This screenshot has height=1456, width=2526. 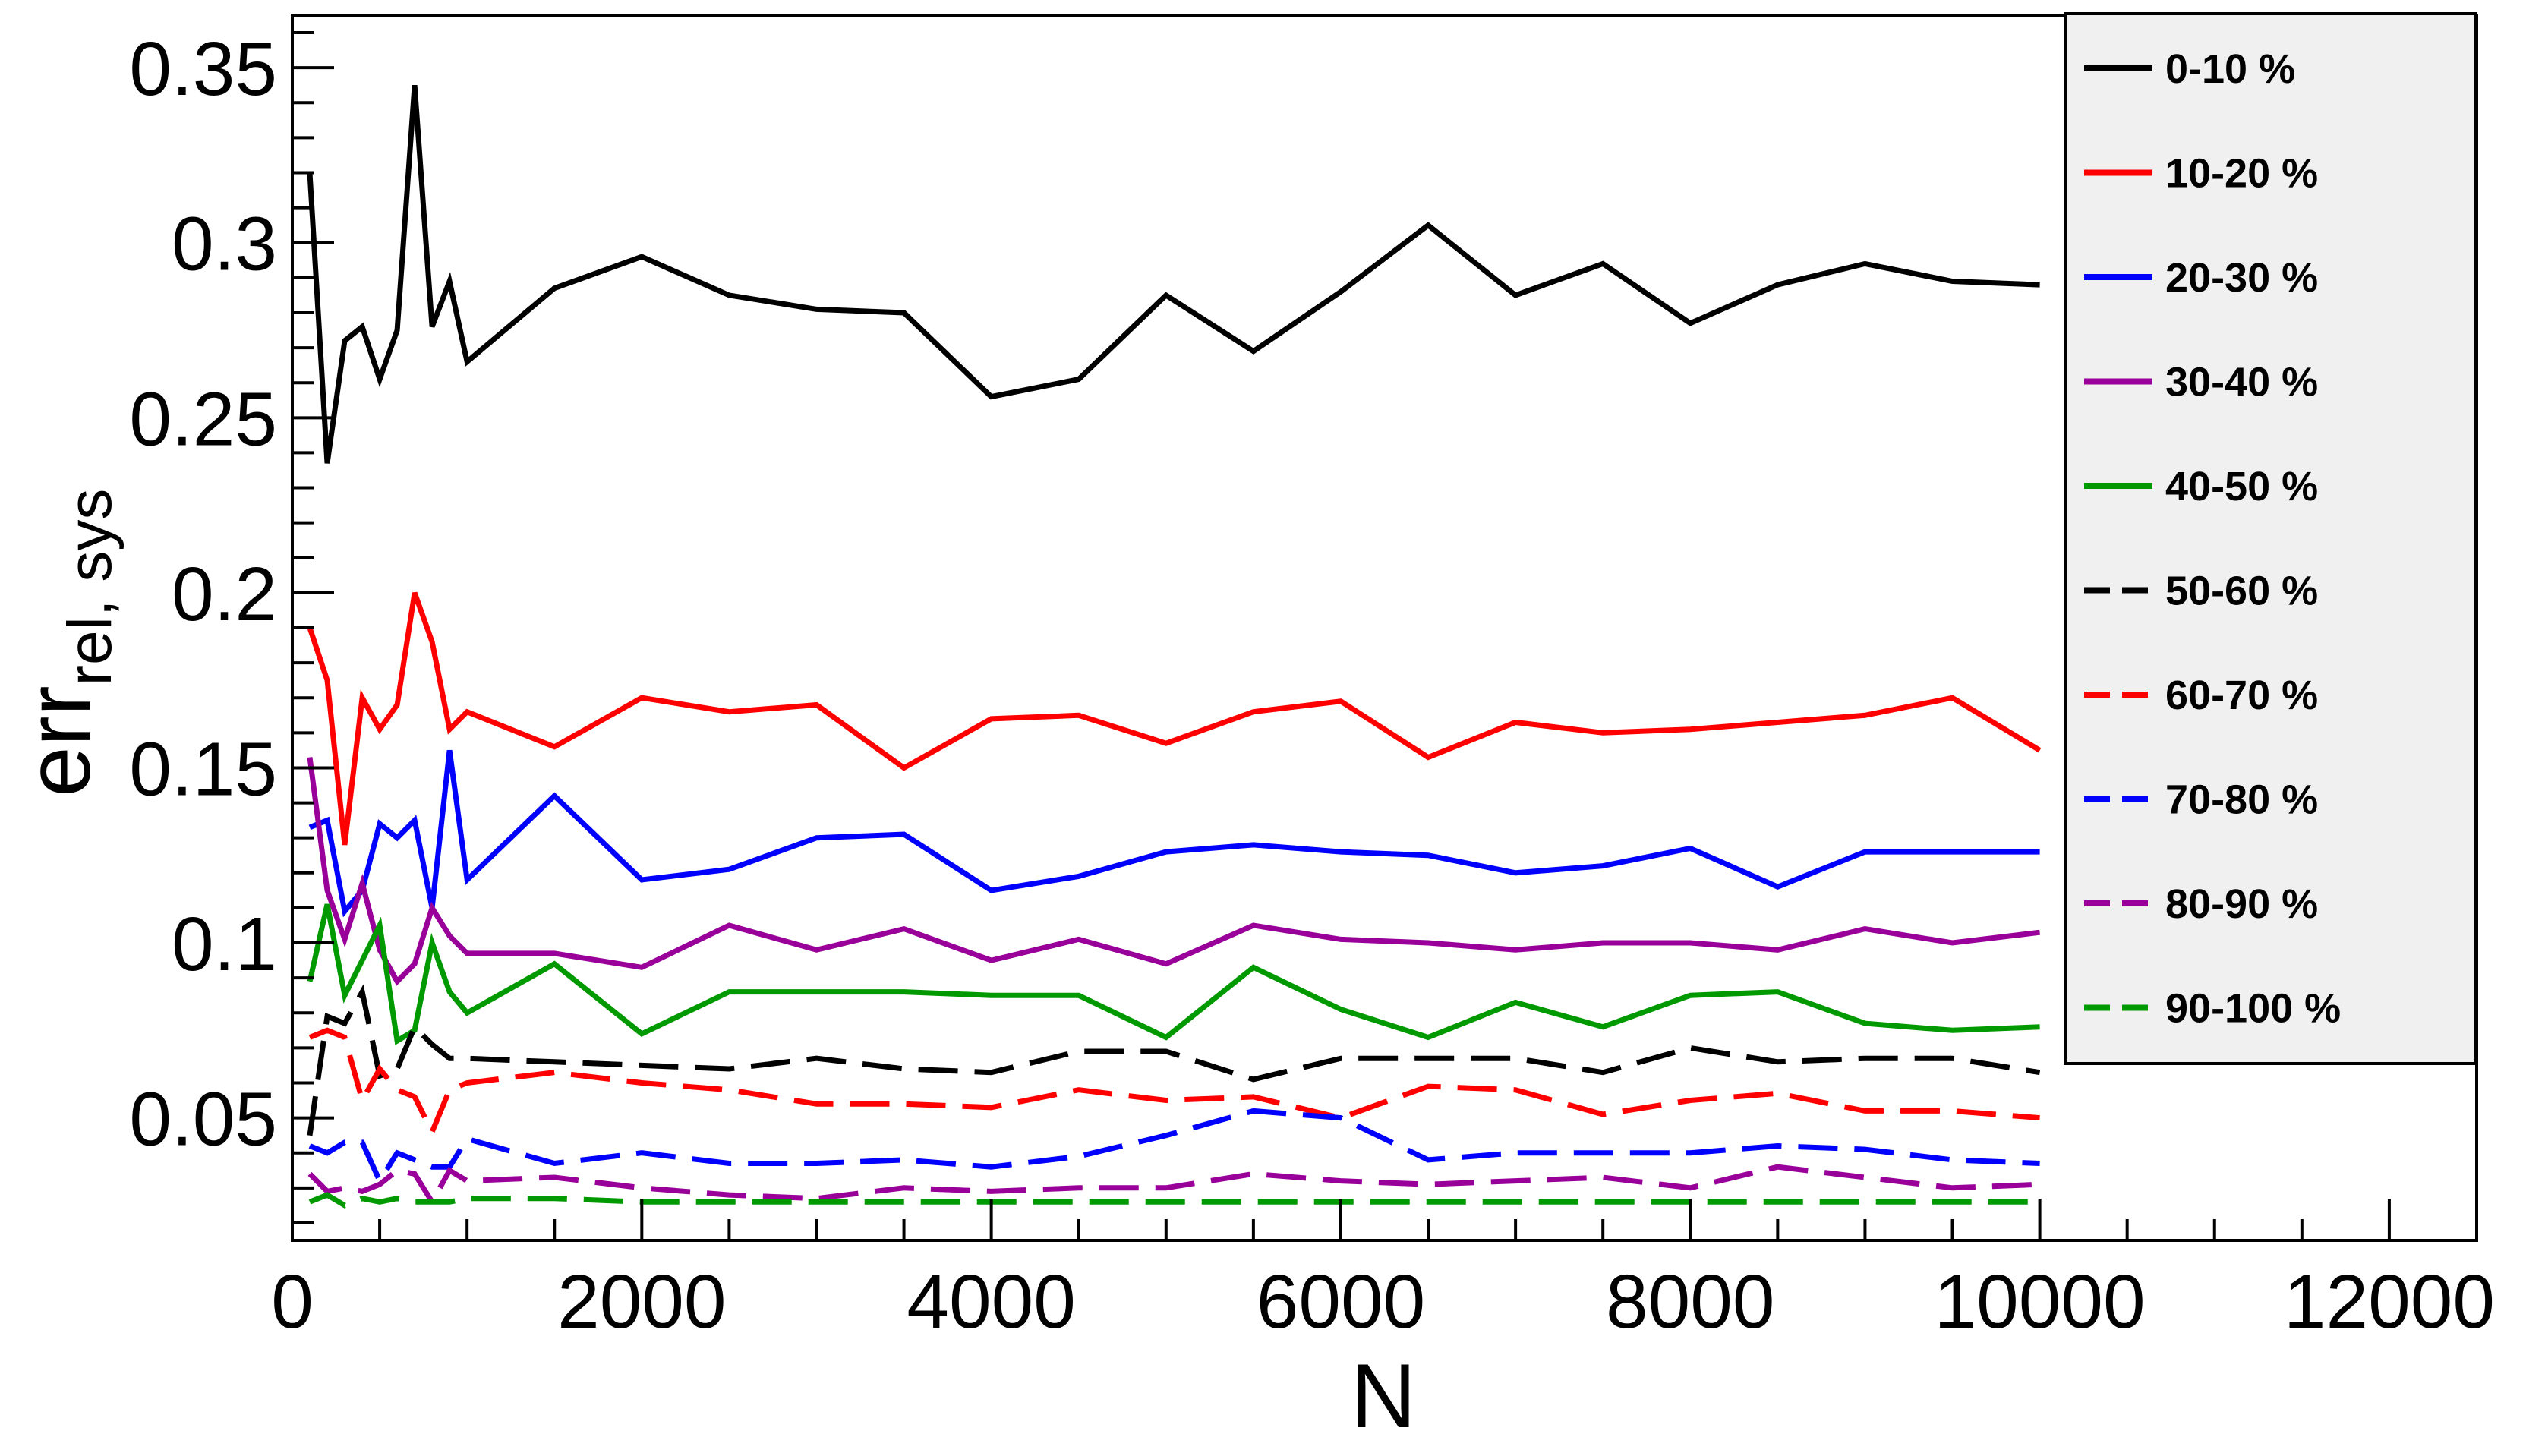 What do you see at coordinates (2040, 1301) in the screenshot?
I see `x-tick-label: 10000` at bounding box center [2040, 1301].